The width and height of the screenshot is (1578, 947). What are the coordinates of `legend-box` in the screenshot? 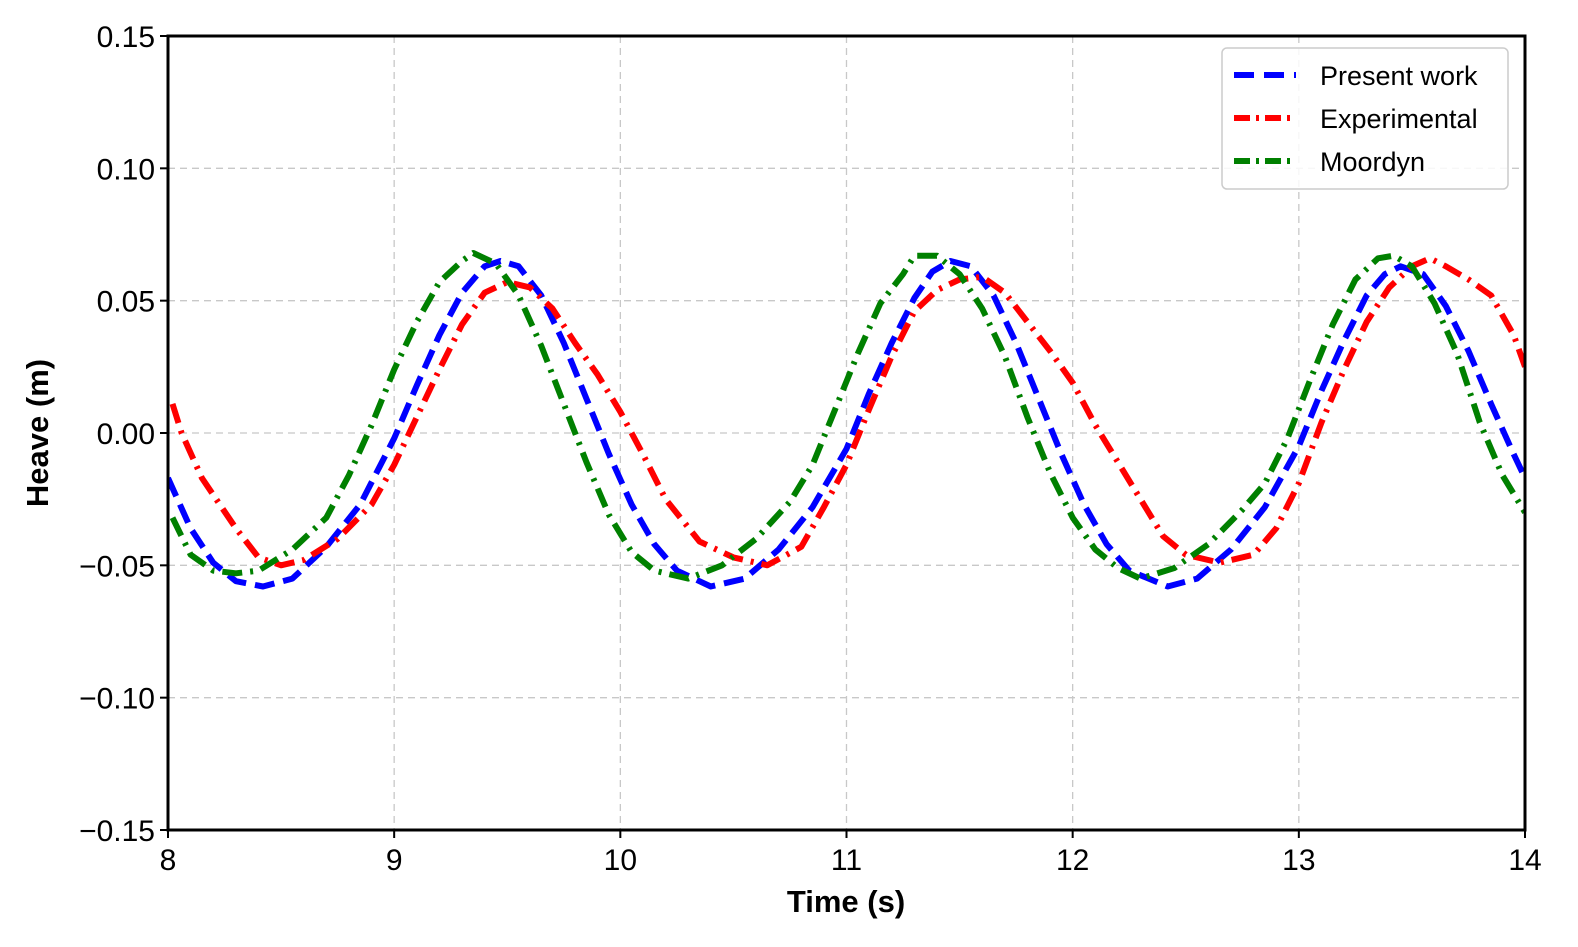 It's located at (1365, 118).